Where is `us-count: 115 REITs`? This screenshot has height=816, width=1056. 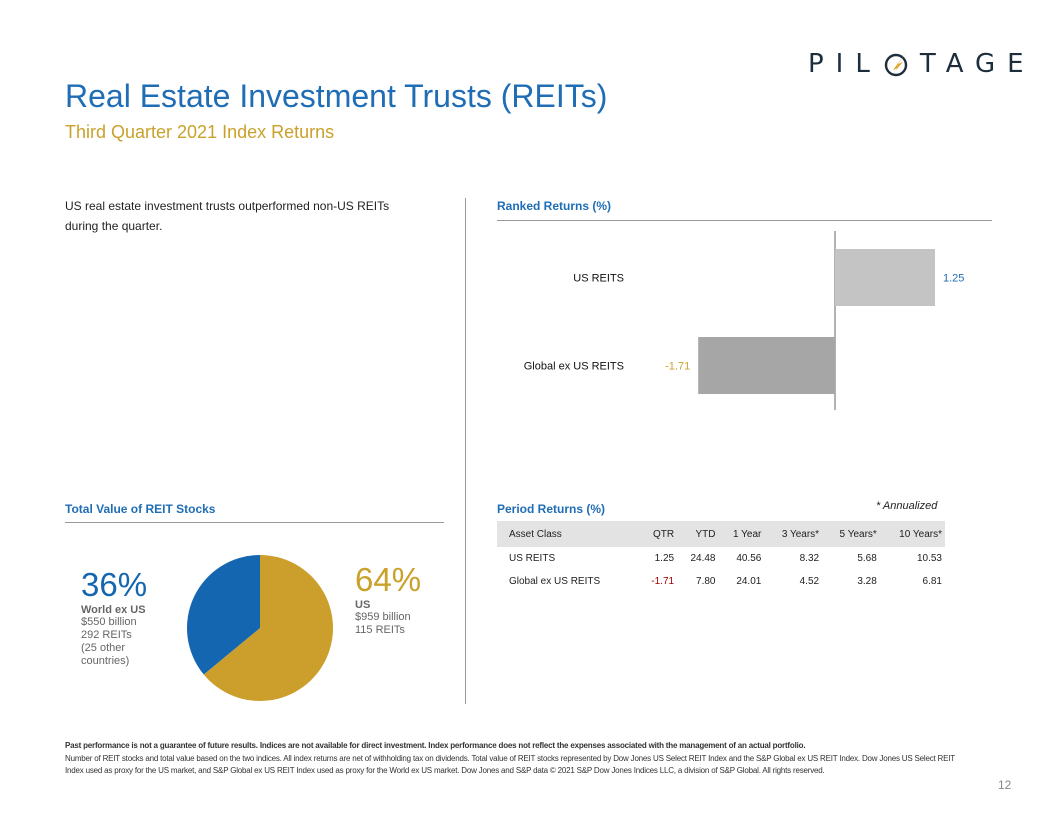
us-count: 115 REITs is located at coordinates (380, 630).